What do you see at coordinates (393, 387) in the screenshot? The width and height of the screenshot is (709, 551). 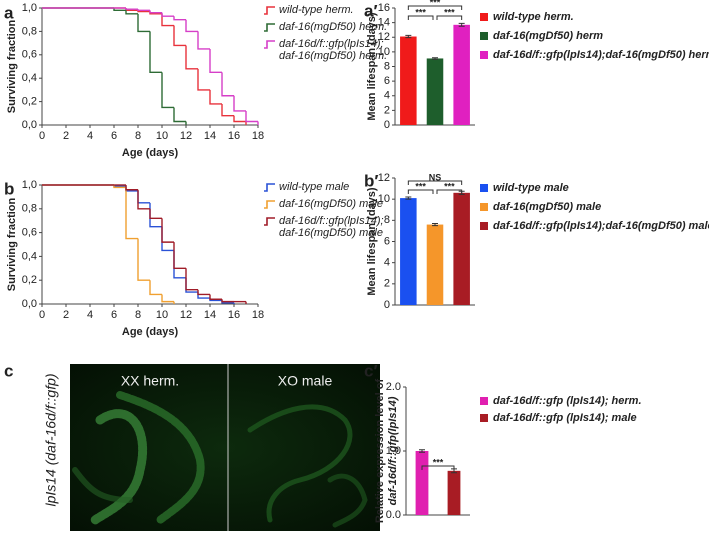 I see `y-tick-label: 2.0` at bounding box center [393, 387].